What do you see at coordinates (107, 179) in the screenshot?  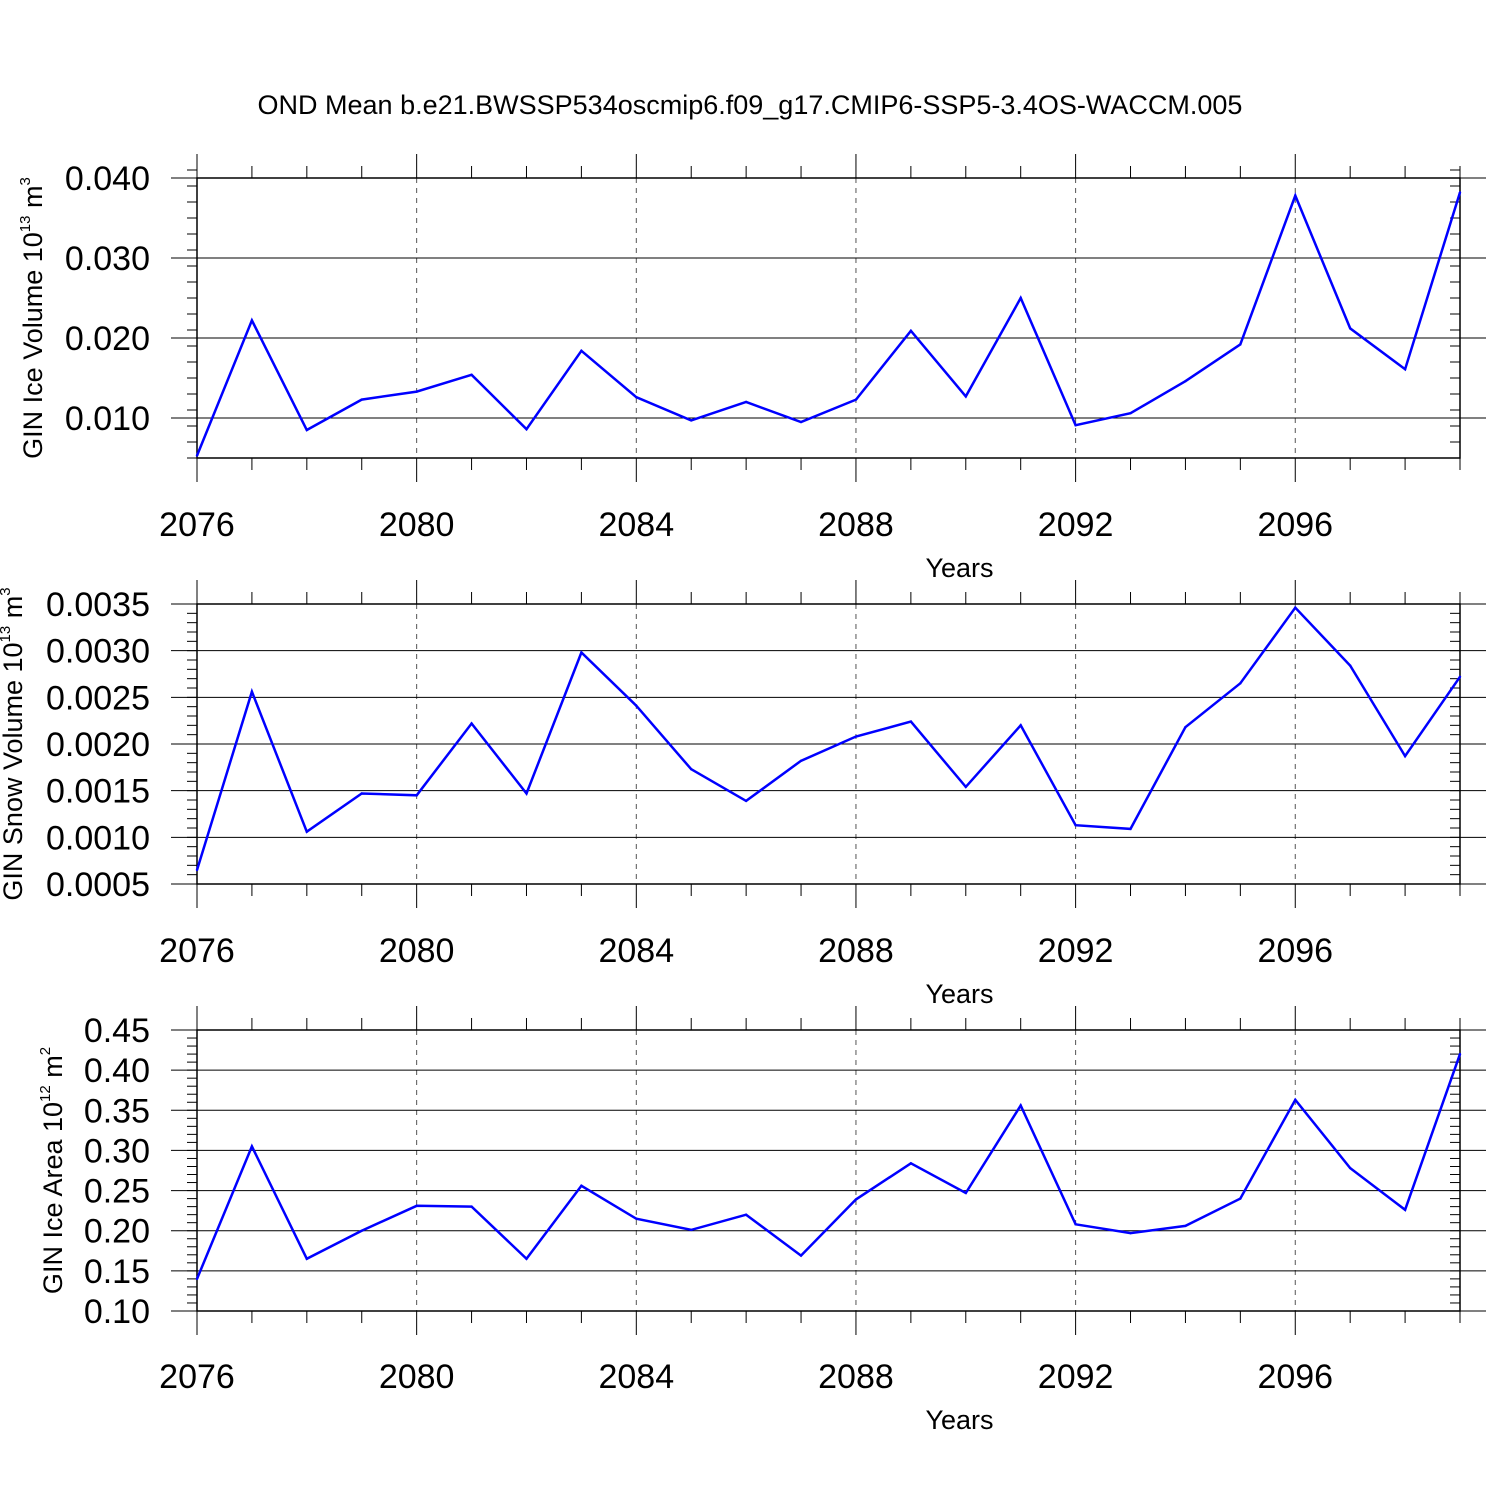 I see `y-tick-label: 0.040` at bounding box center [107, 179].